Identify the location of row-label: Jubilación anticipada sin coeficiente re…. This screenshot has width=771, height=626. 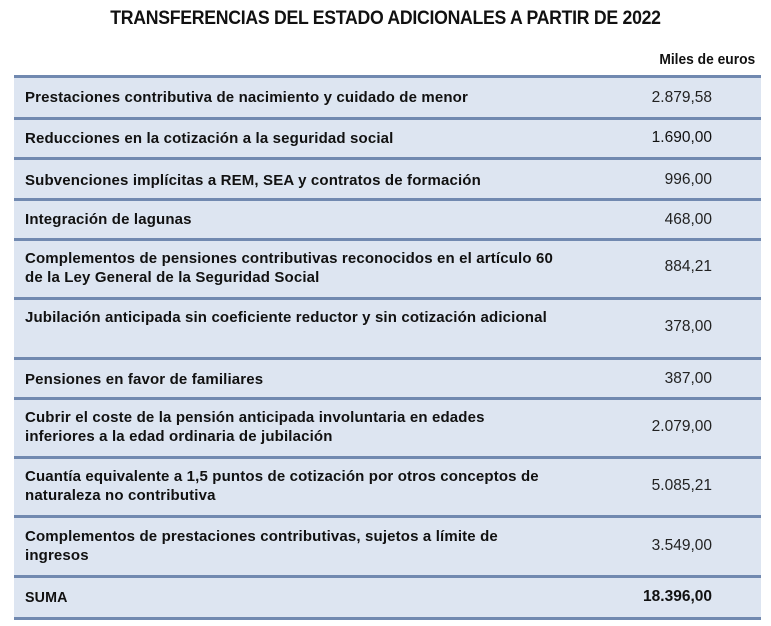
(286, 317).